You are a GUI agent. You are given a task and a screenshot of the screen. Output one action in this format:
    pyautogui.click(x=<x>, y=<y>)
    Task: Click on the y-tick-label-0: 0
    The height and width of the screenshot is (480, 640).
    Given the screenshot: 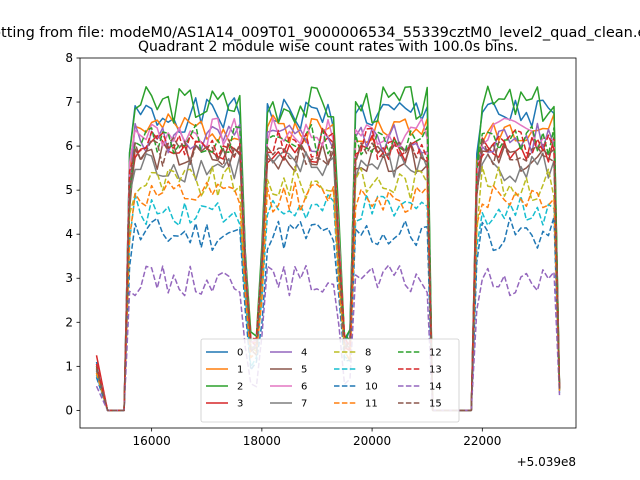 What is the action you would take?
    pyautogui.click(x=69, y=410)
    